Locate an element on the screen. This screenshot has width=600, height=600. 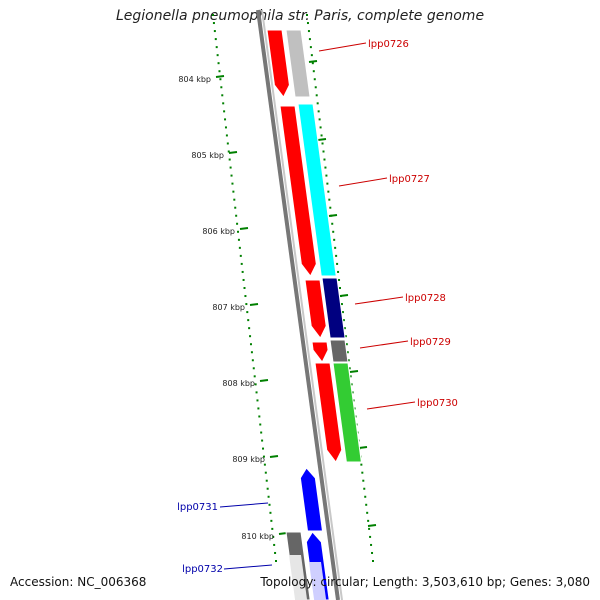
hit-shadow is located at coordinates (298, 577).